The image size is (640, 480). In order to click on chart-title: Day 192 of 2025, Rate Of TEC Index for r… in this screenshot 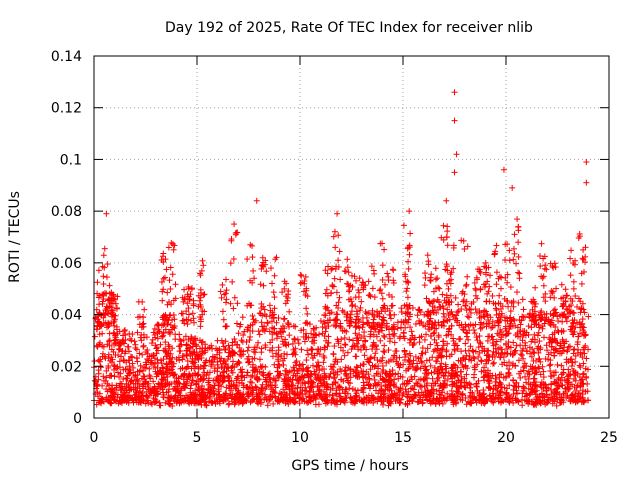, I will do `click(349, 28)`.